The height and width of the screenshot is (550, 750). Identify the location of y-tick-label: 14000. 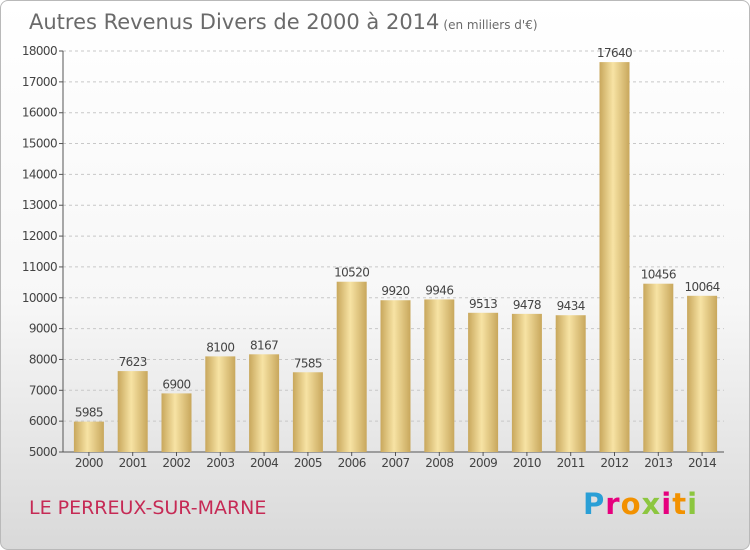
(39, 174).